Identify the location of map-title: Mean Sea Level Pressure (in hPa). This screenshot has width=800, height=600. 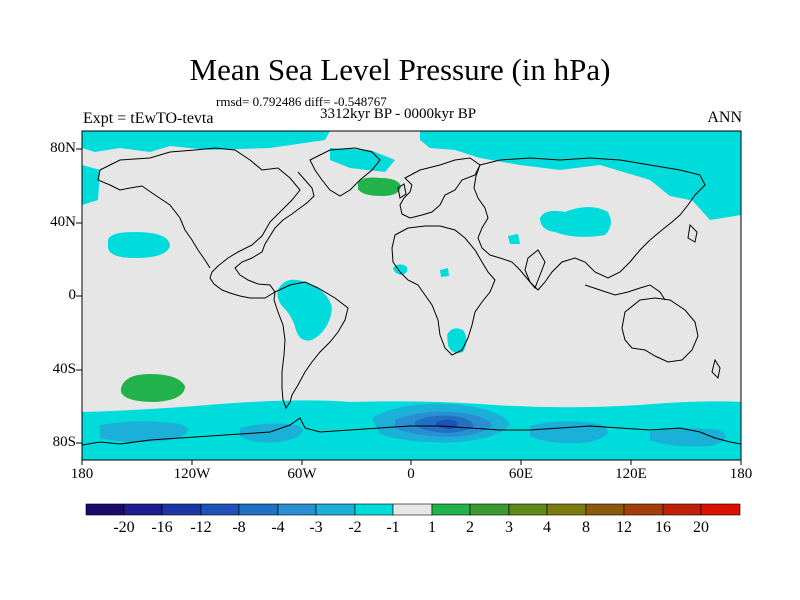
(400, 69).